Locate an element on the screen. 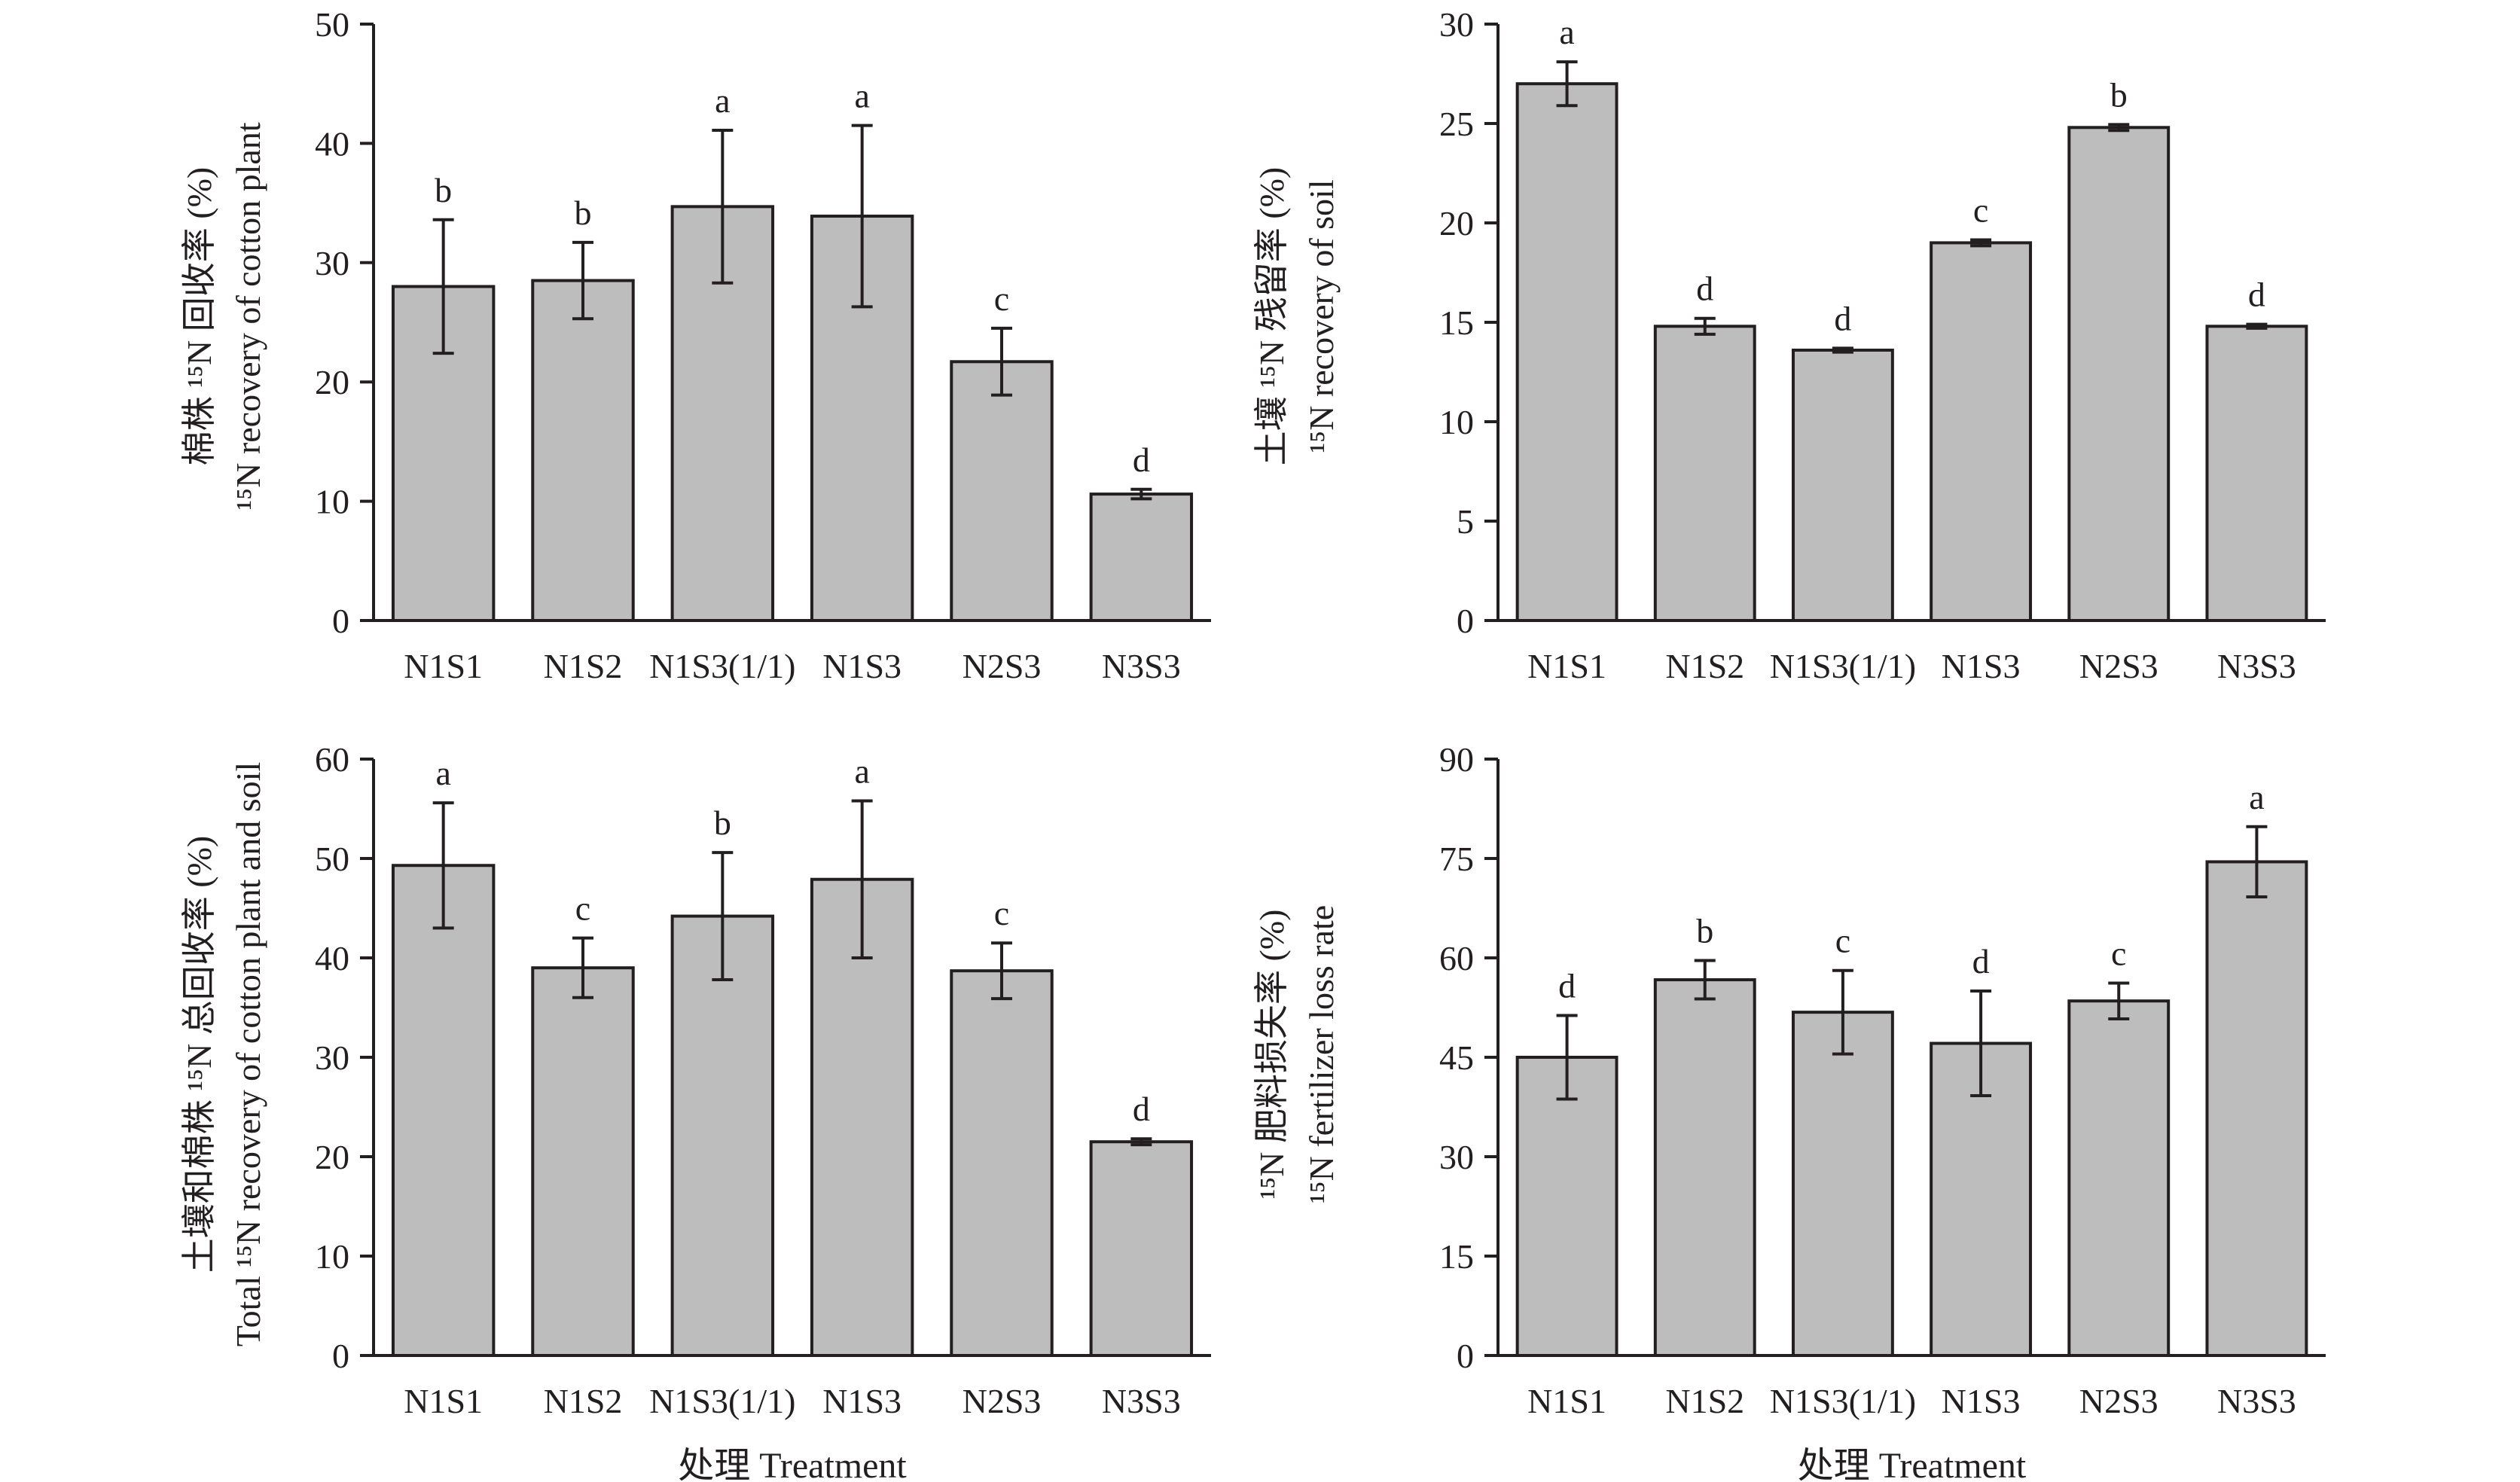 This screenshot has height=1482, width=2520. y-tick-label: 5 is located at coordinates (1465, 522).